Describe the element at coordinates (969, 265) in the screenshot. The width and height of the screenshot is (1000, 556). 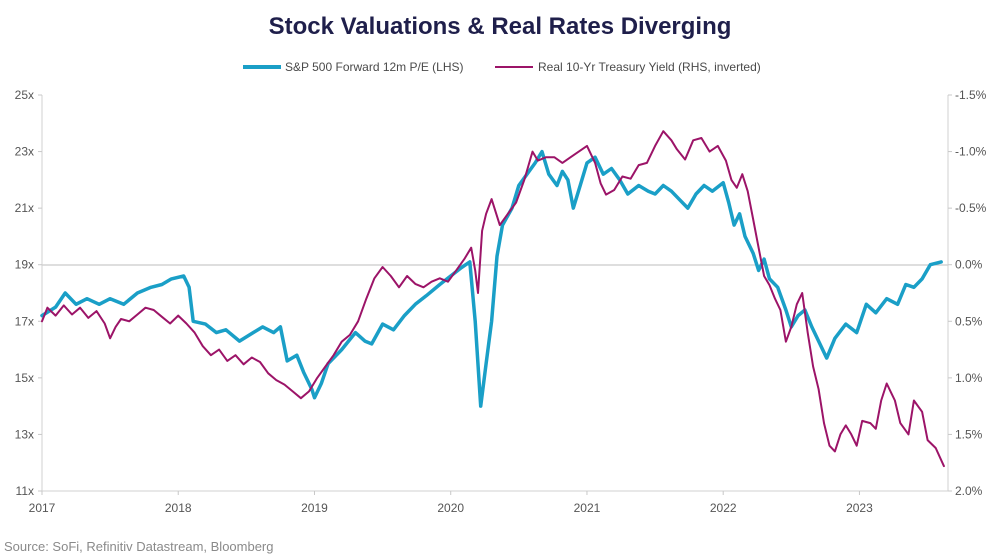
I see `right-tick-label: 0.0%` at that location.